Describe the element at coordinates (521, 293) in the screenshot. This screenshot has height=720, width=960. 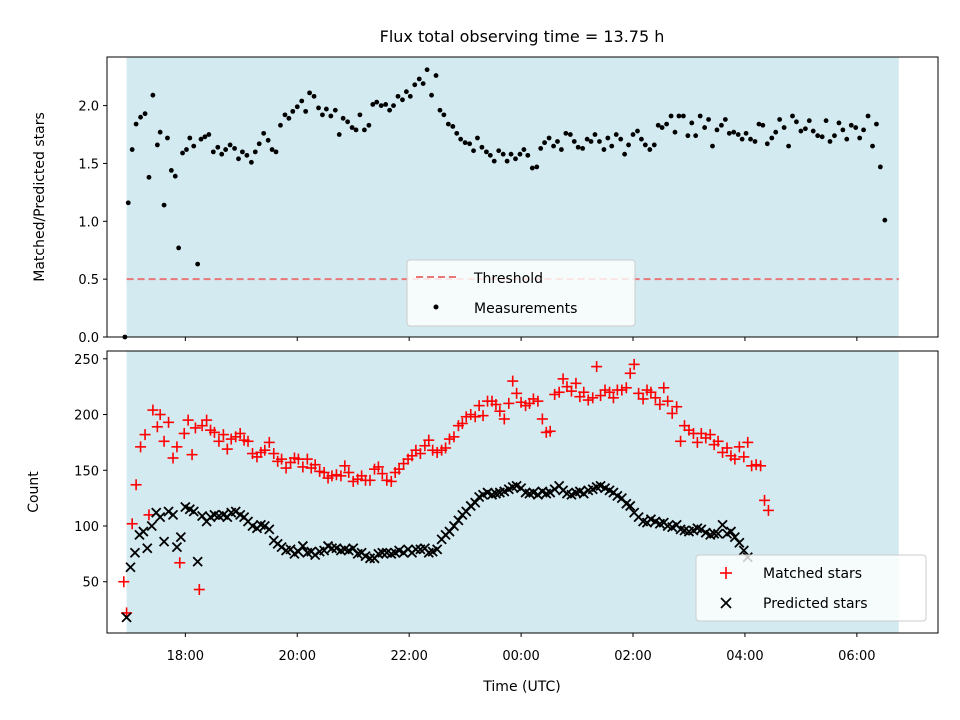
I see `top-legend: Threshold Measurements` at that location.